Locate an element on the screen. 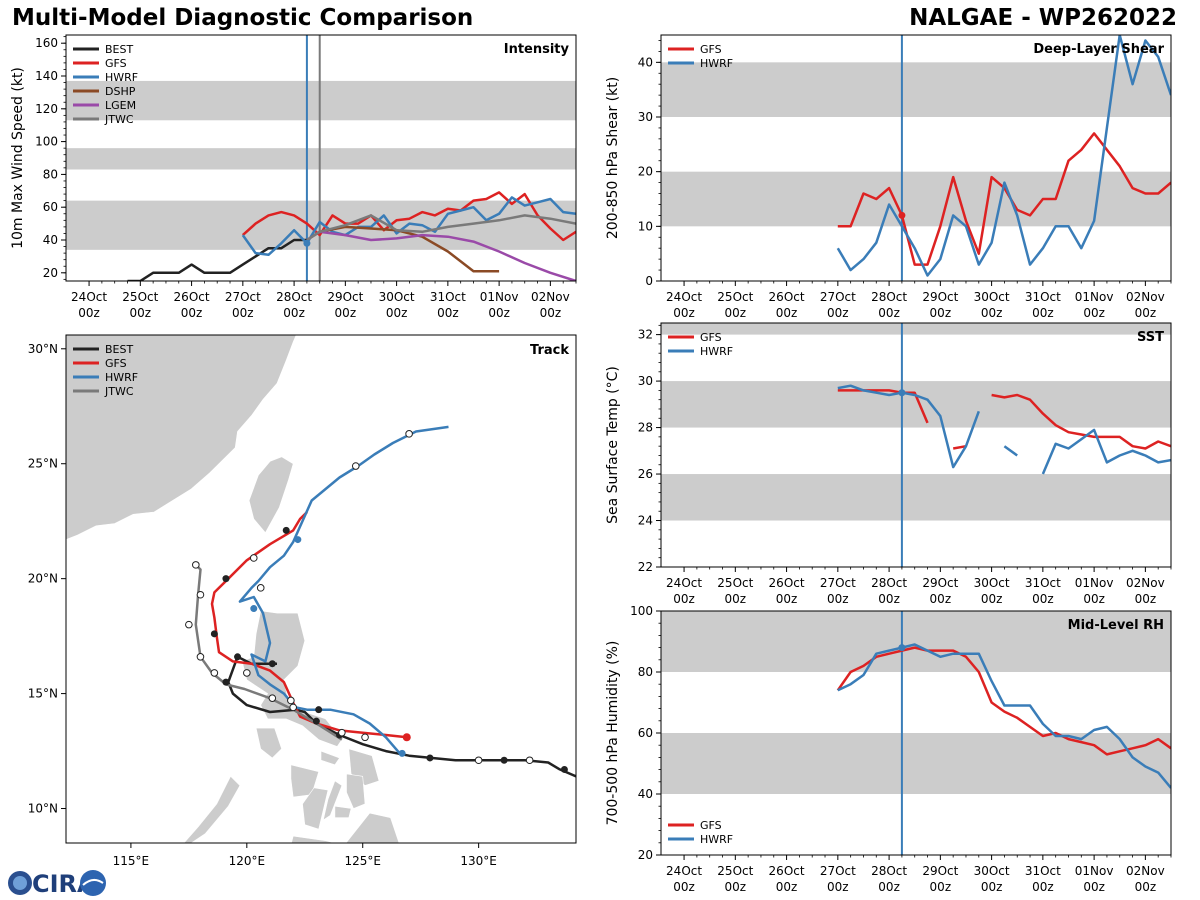 The height and width of the screenshot is (900, 1200). agency-seal-icon is located at coordinates (93, 883).